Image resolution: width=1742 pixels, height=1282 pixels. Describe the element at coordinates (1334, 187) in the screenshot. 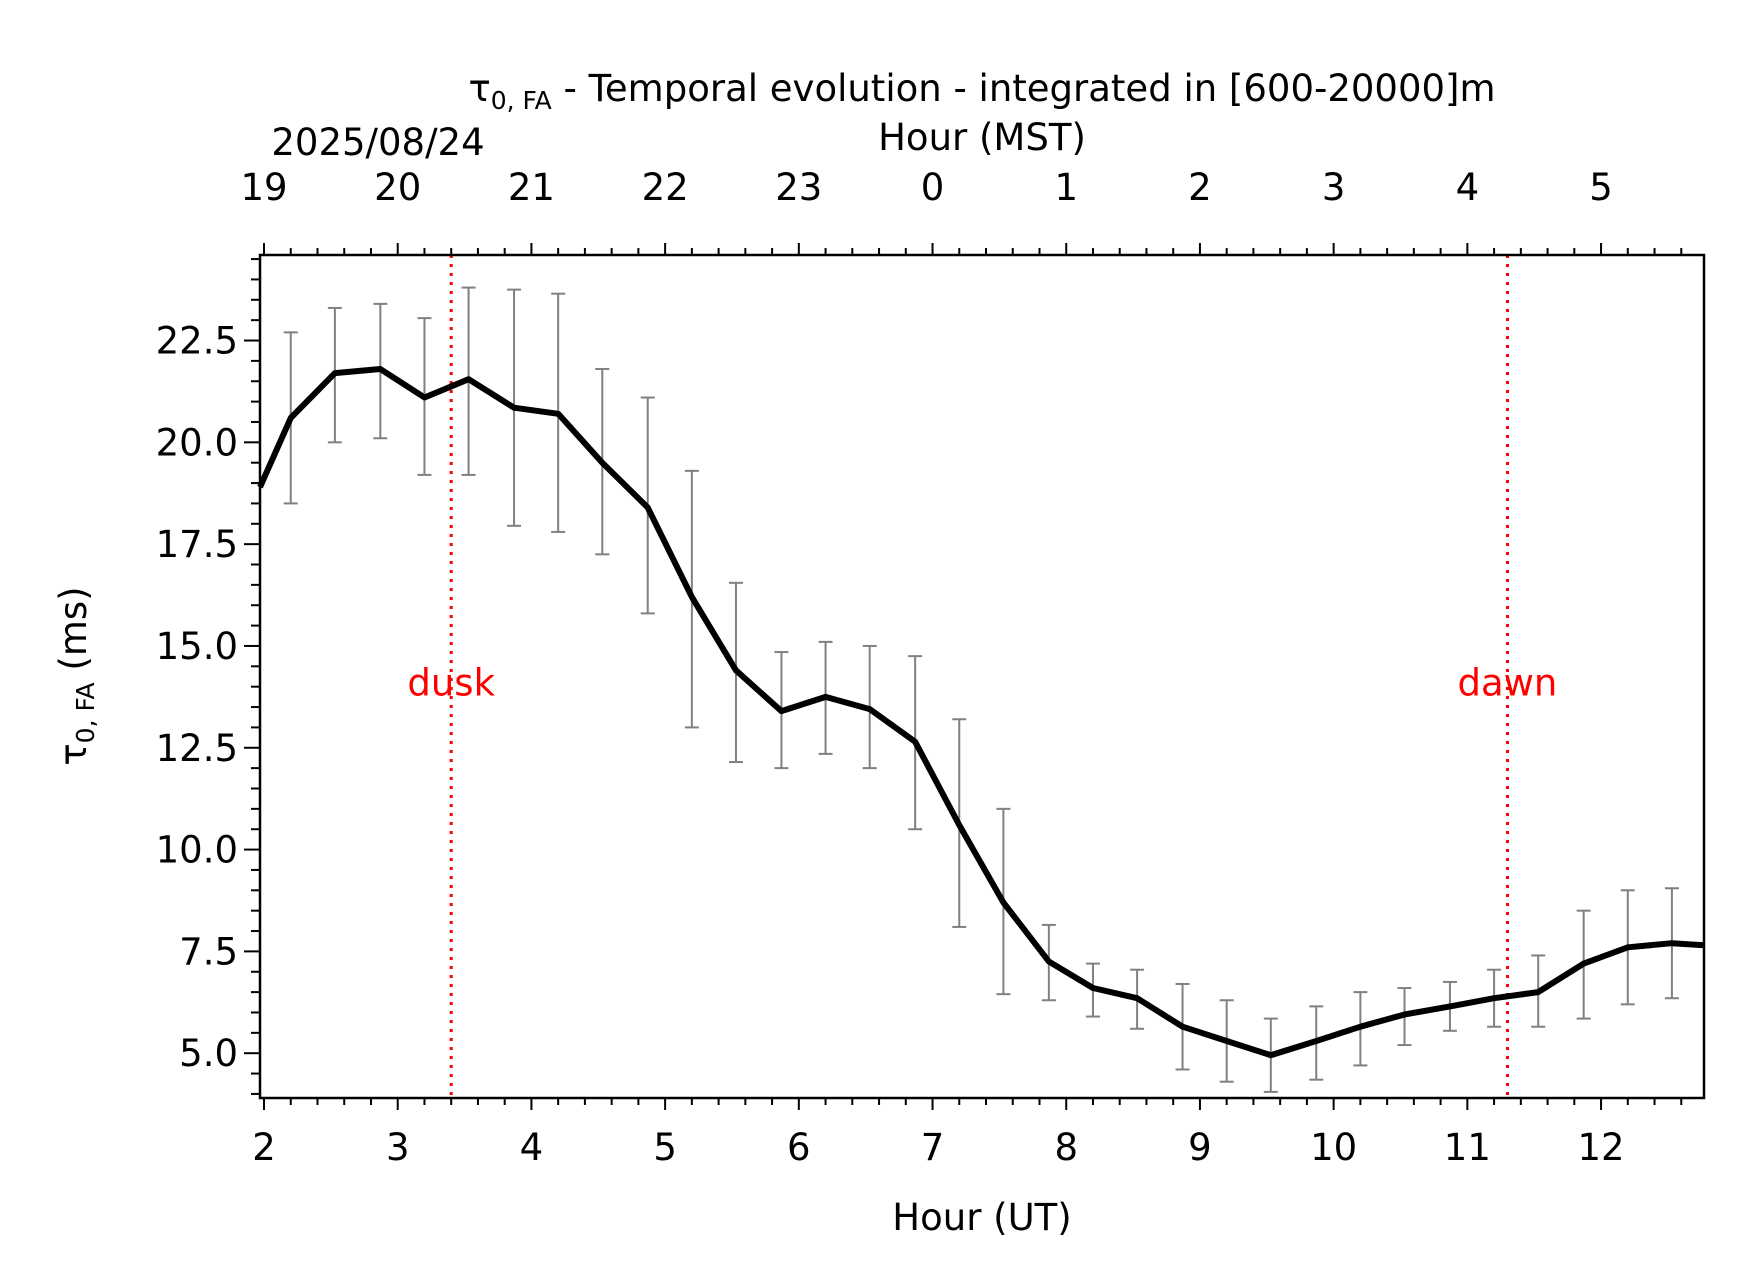

I see `x2-tick-label: 3` at that location.